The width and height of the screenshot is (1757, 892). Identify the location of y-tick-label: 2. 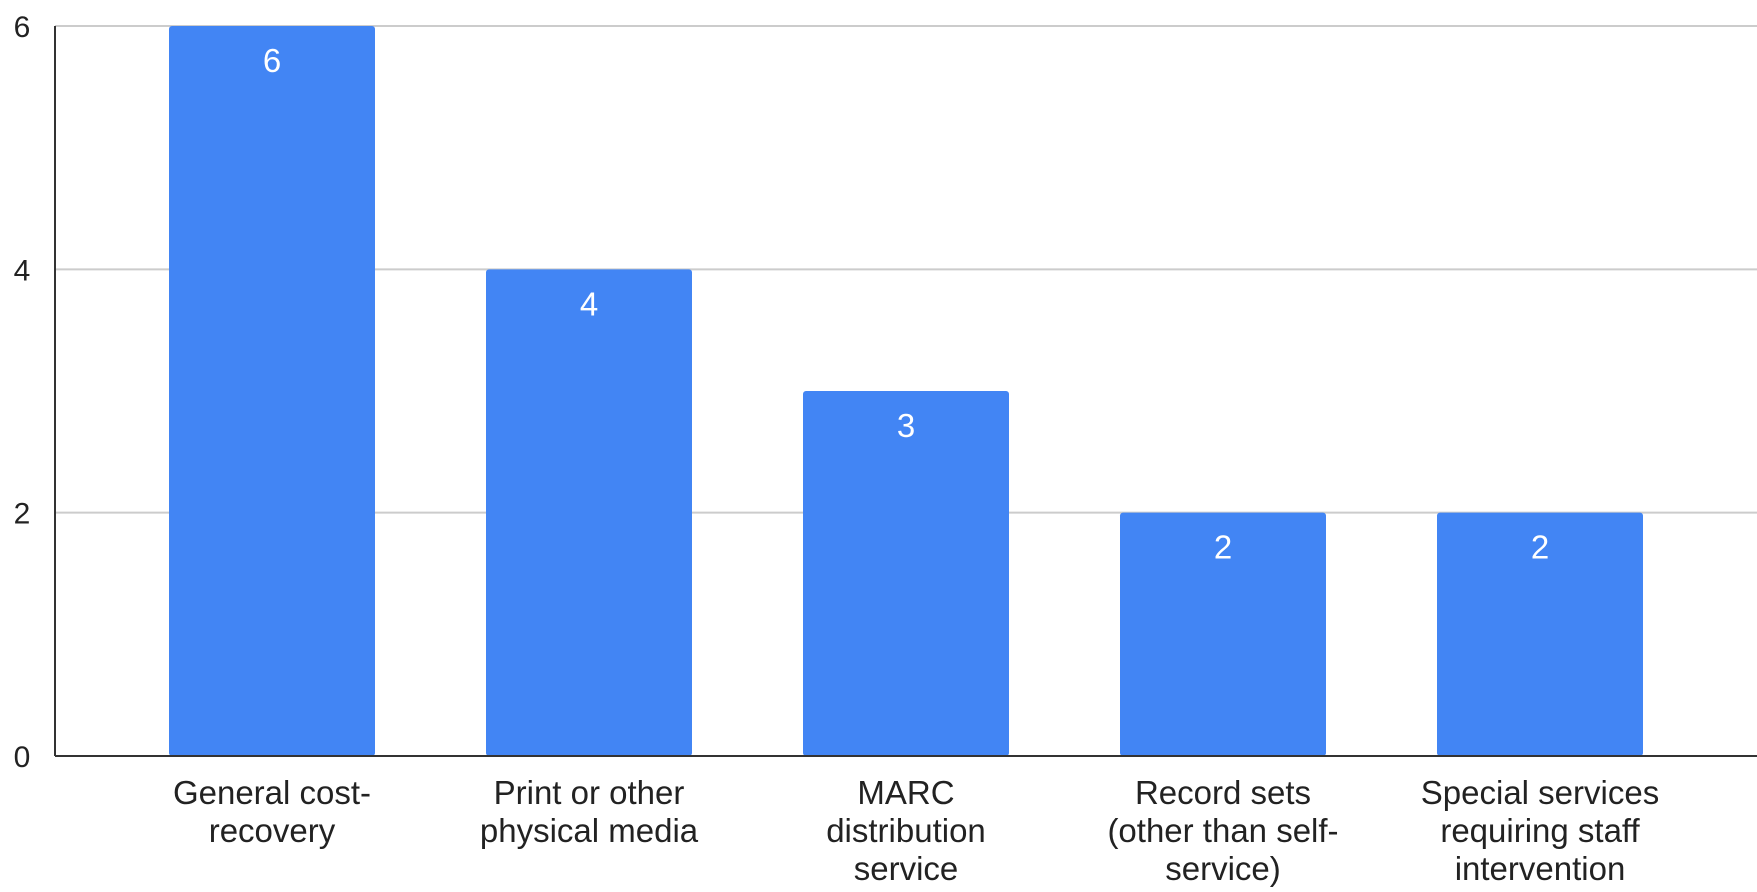
(22, 514).